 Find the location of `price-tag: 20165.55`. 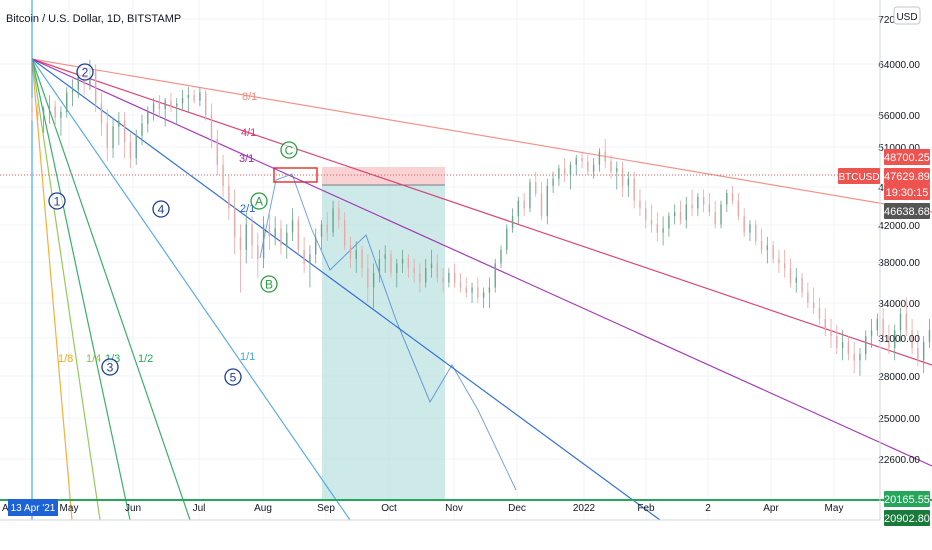

price-tag: 20165.55 is located at coordinates (907, 499).